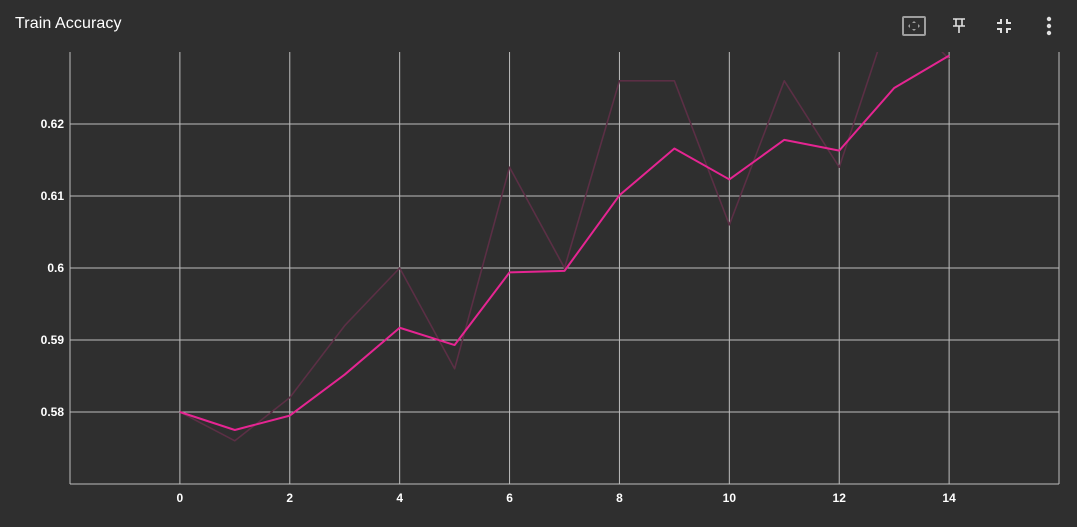 Image resolution: width=1077 pixels, height=527 pixels. What do you see at coordinates (619, 498) in the screenshot?
I see `x-tick-label: 8` at bounding box center [619, 498].